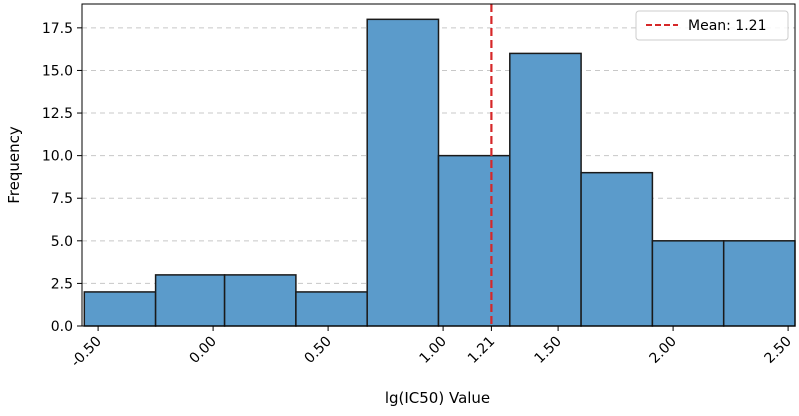 The height and width of the screenshot is (416, 799). I want to click on x-tick-label: 1.00, so click(433, 350).